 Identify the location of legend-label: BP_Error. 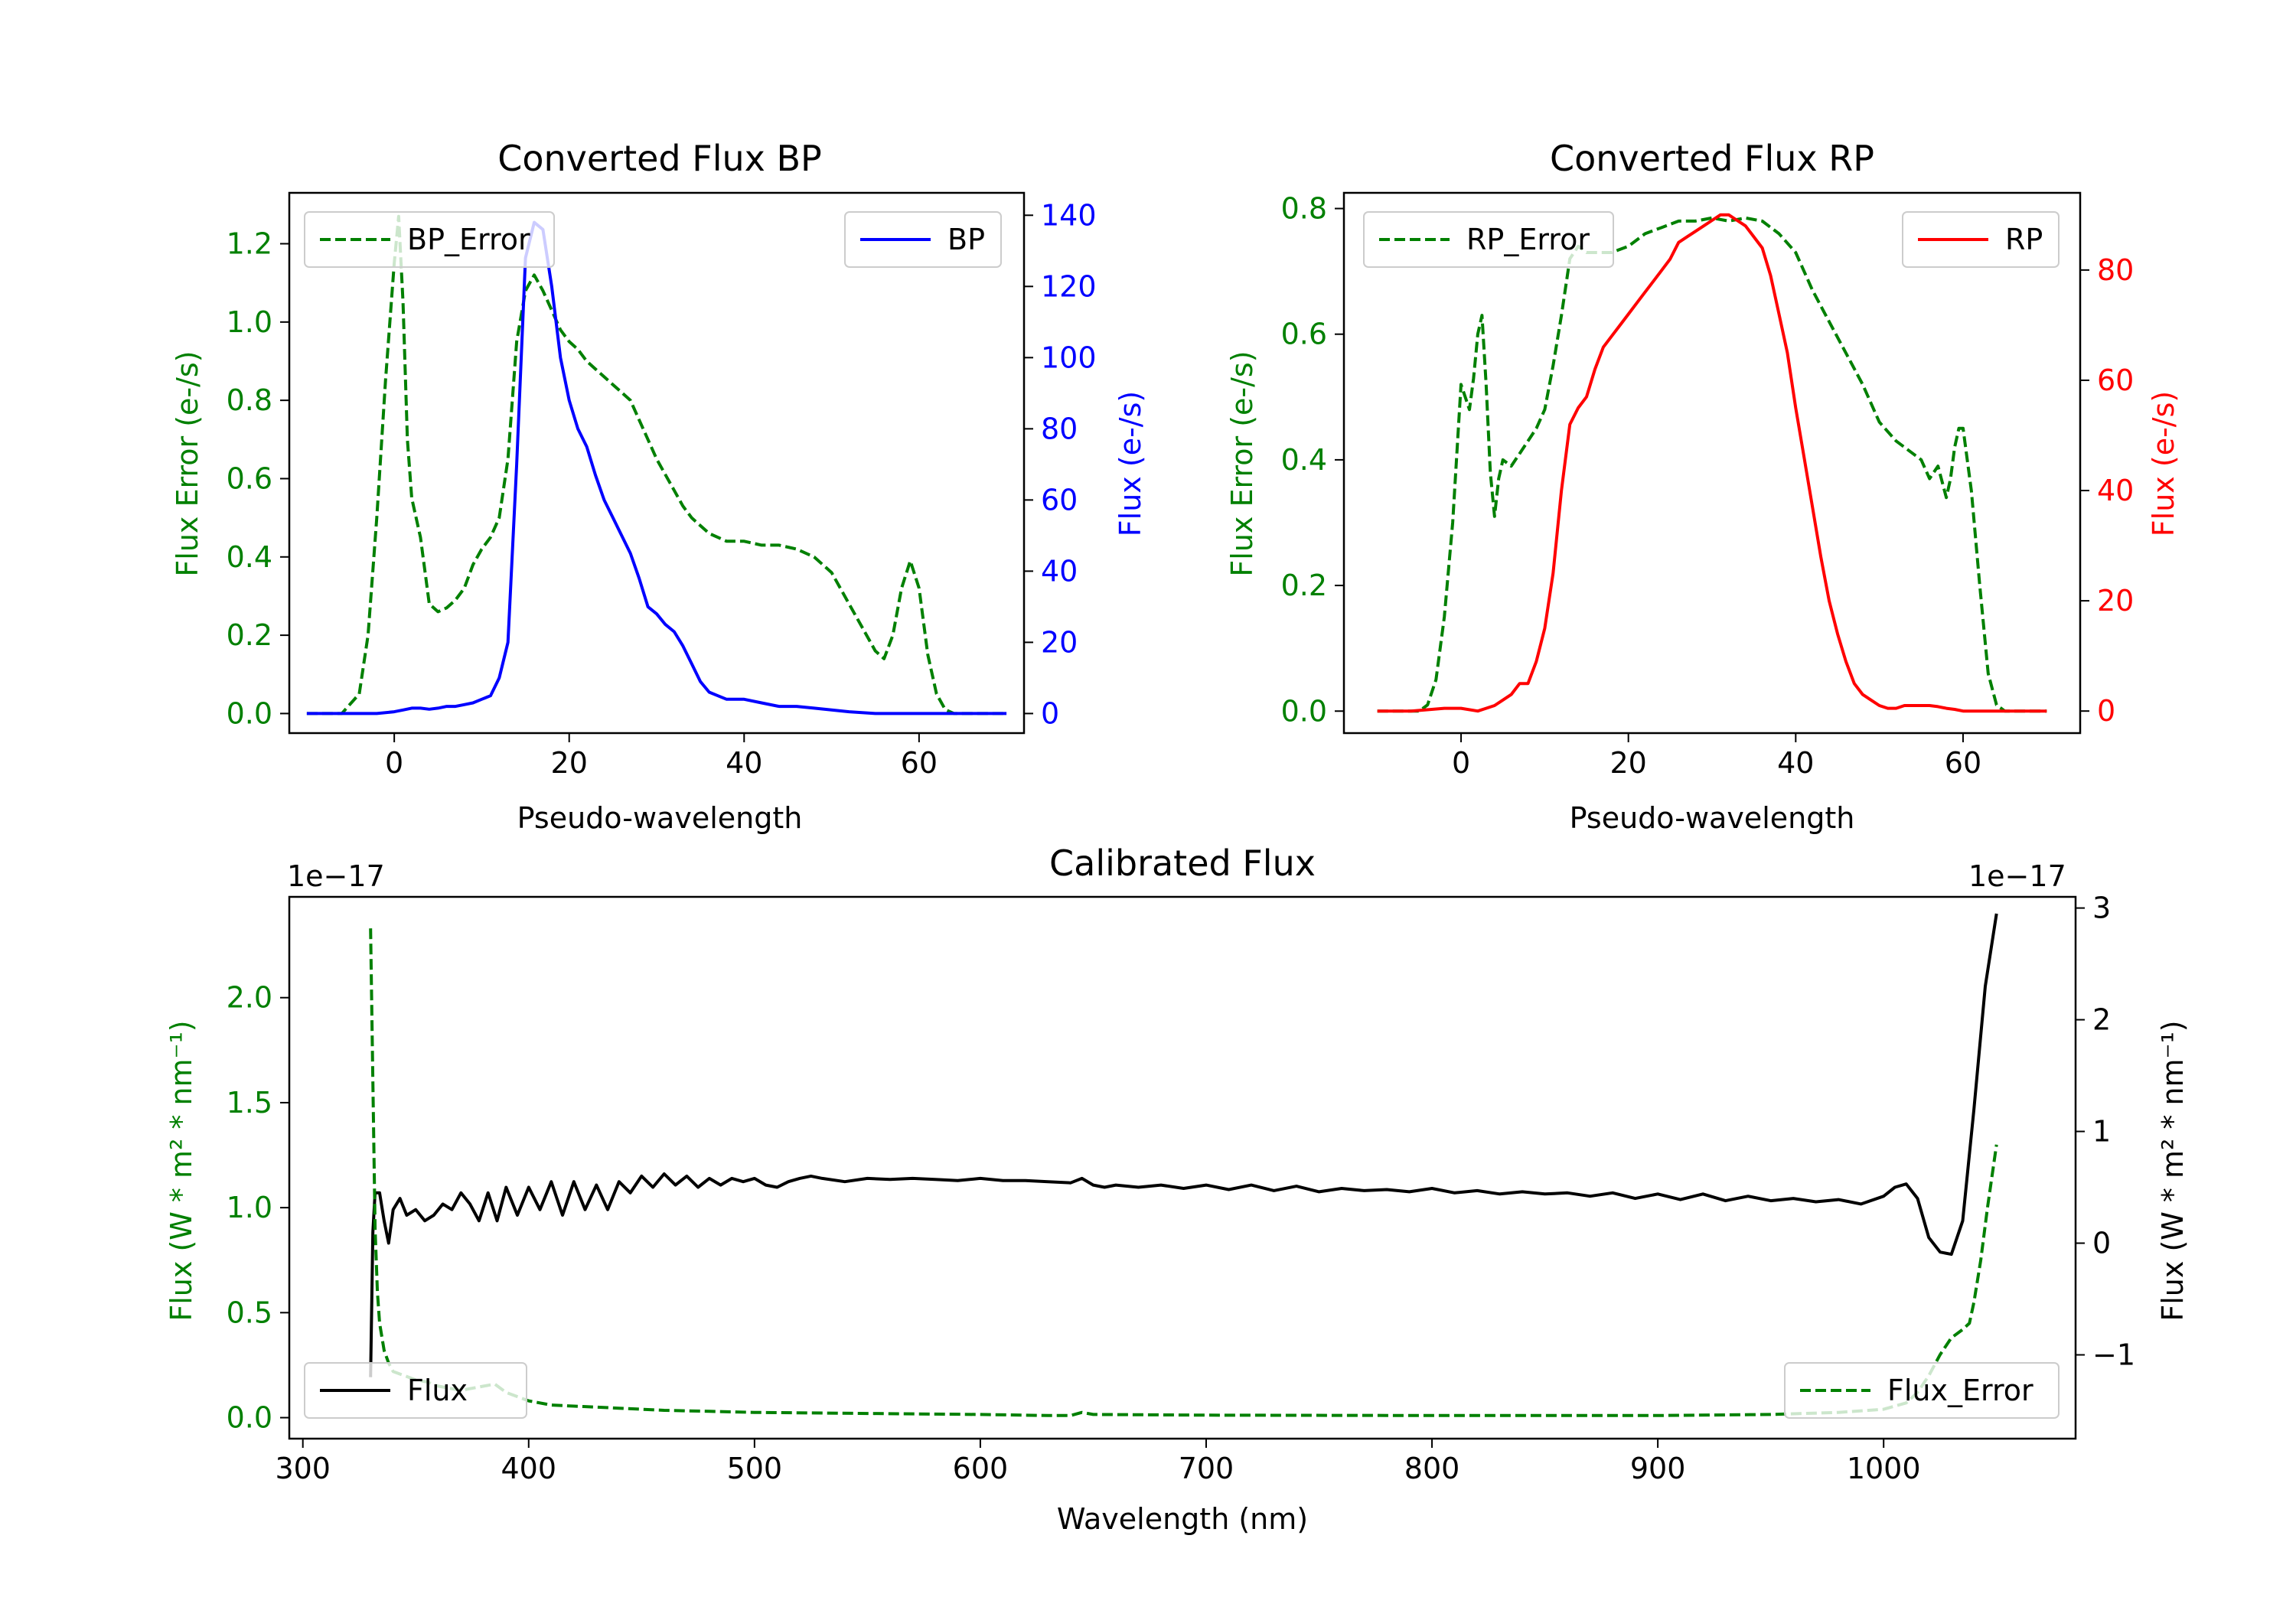
(468, 239).